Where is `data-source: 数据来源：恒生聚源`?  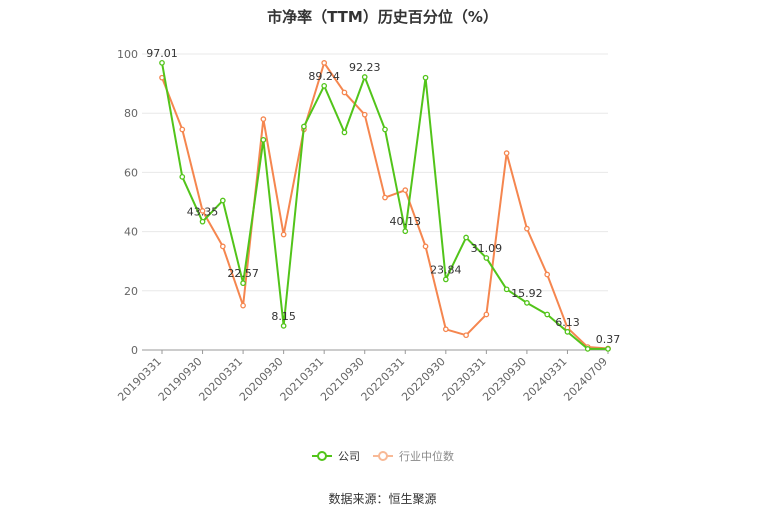 data-source: 数据来源：恒生聚源 is located at coordinates (382, 499).